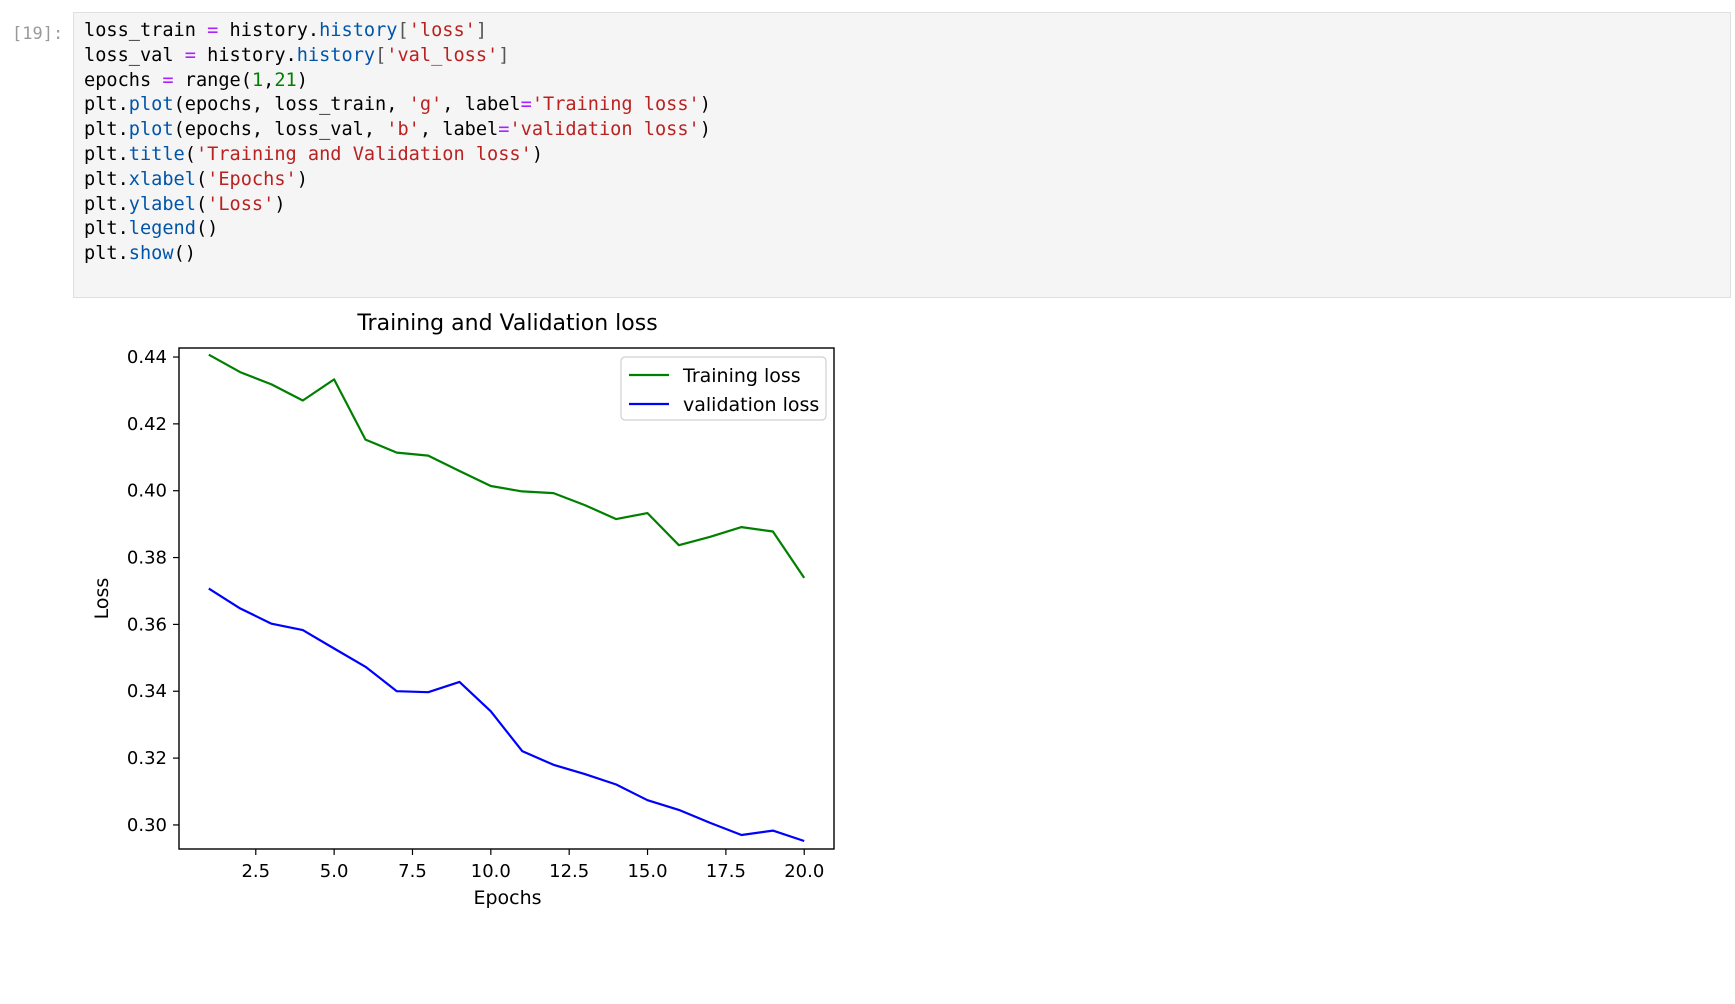 Image resolution: width=1735 pixels, height=1004 pixels. Describe the element at coordinates (506, 715) in the screenshot. I see `series-line-validation` at that location.